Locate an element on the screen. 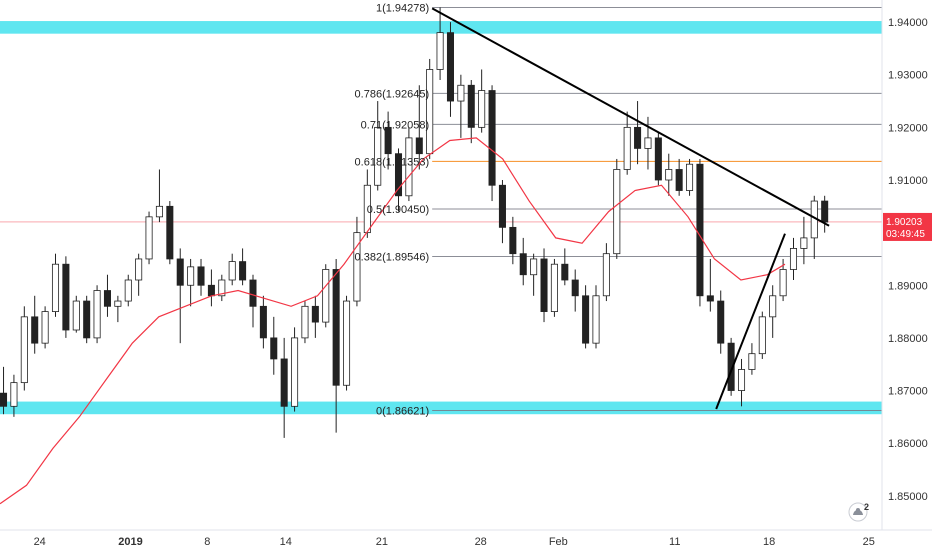 The image size is (932, 550). x-tick-label-9: 25 is located at coordinates (869, 542).